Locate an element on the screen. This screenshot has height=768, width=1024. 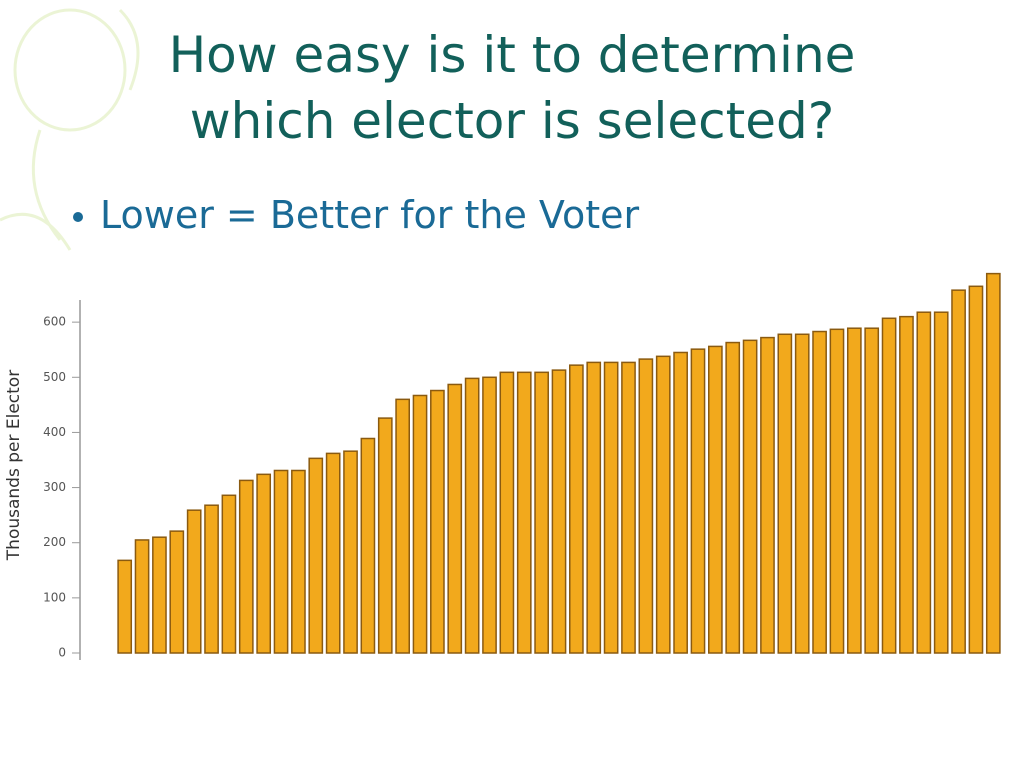
y-tick-label: 0 is located at coordinates (62, 653).